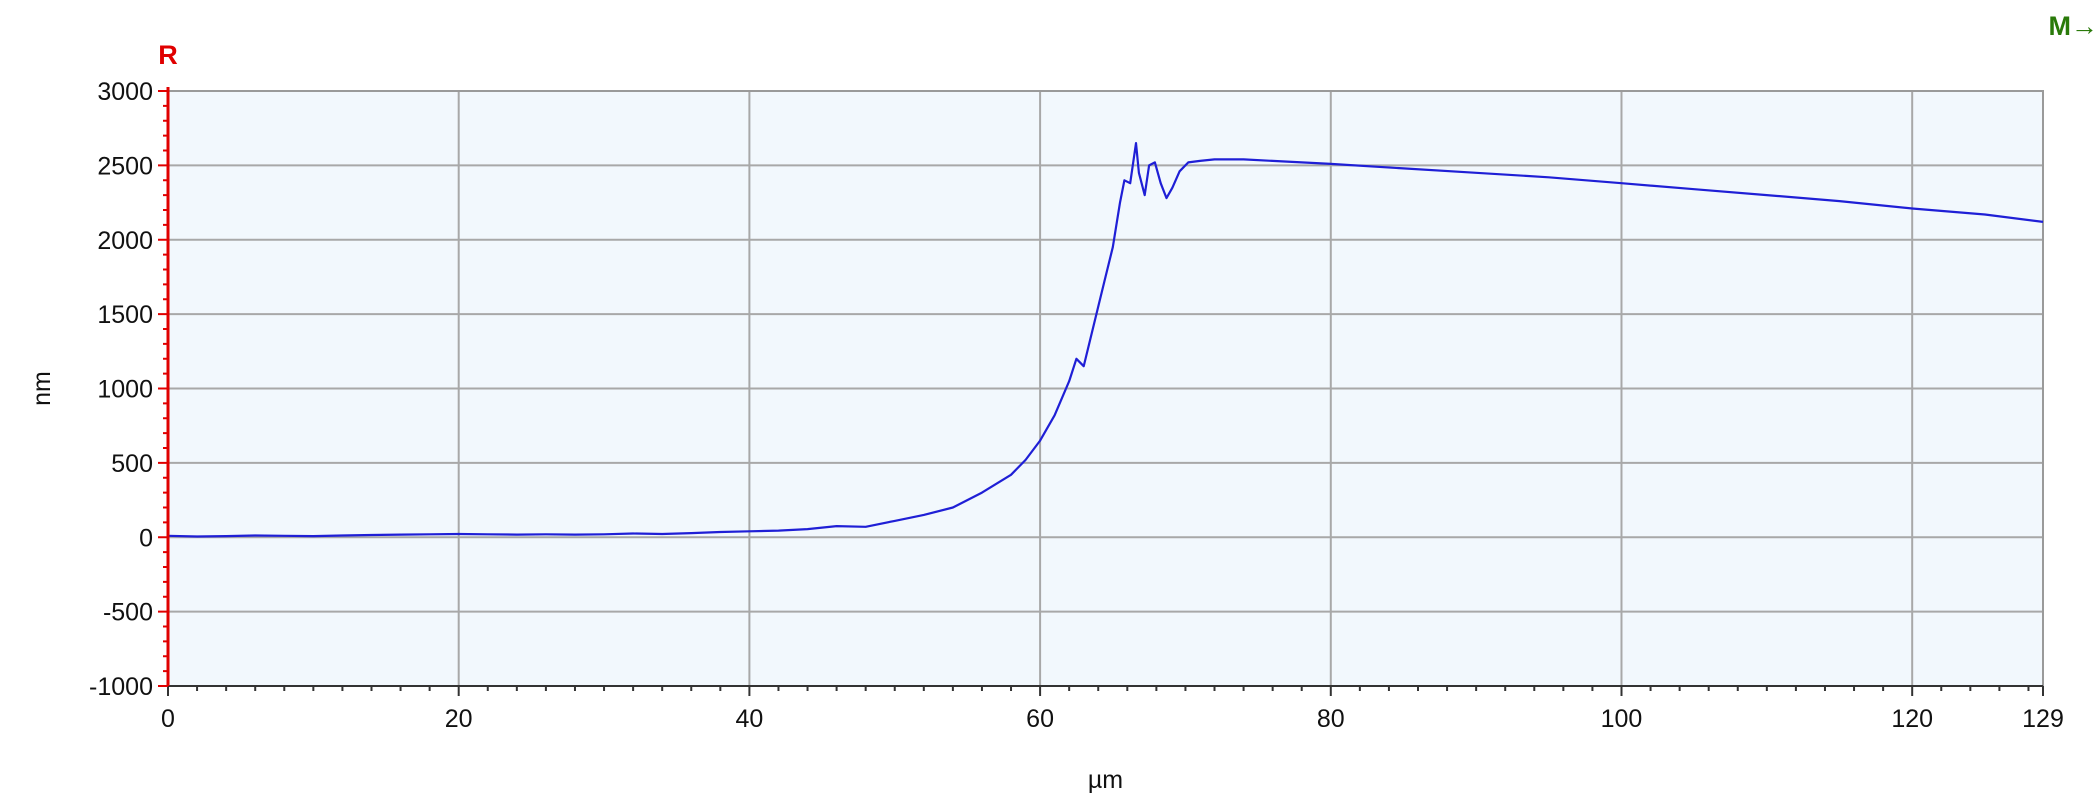 The image size is (2100, 806). I want to click on y-tick-label: 500, so click(132, 464).